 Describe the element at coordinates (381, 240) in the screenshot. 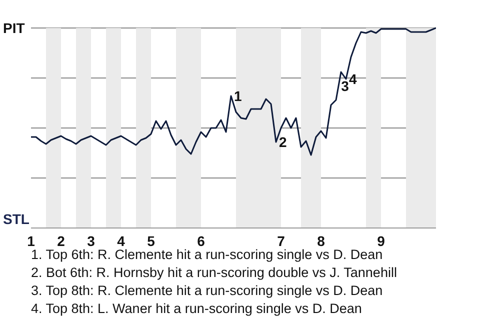

I see `x-tick-label: 9` at that location.